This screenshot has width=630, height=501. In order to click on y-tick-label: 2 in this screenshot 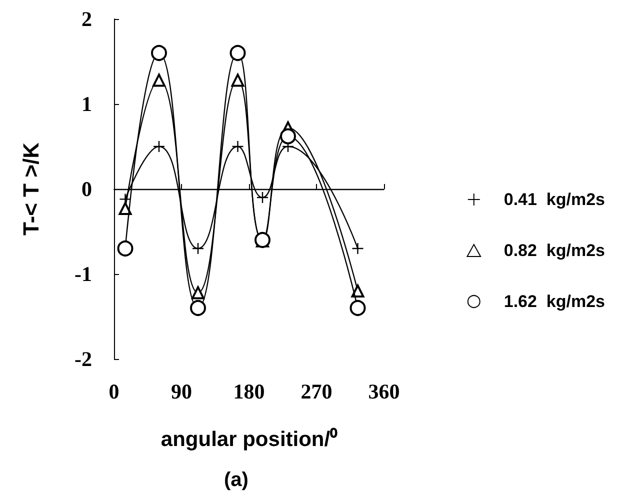, I will do `click(87, 19)`.